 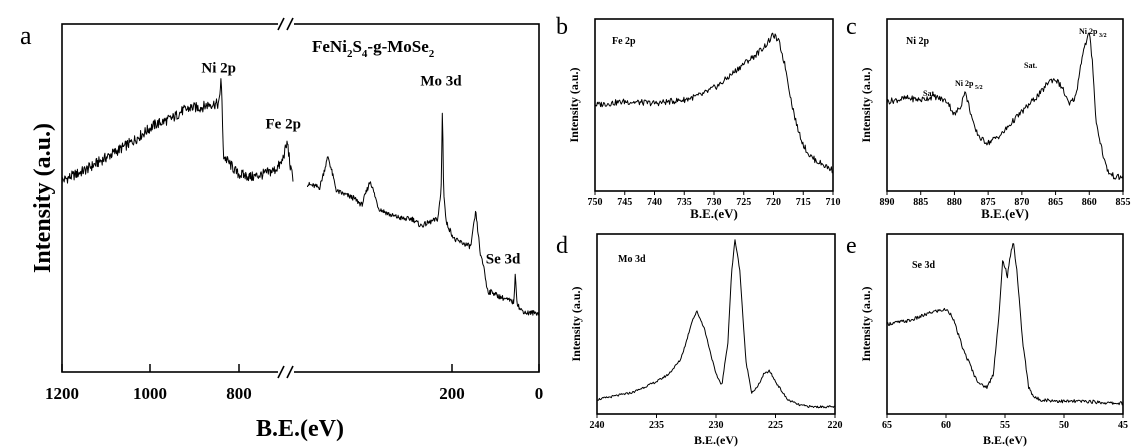 I want to click on peak-label: Ni 2p, so click(x=218, y=69).